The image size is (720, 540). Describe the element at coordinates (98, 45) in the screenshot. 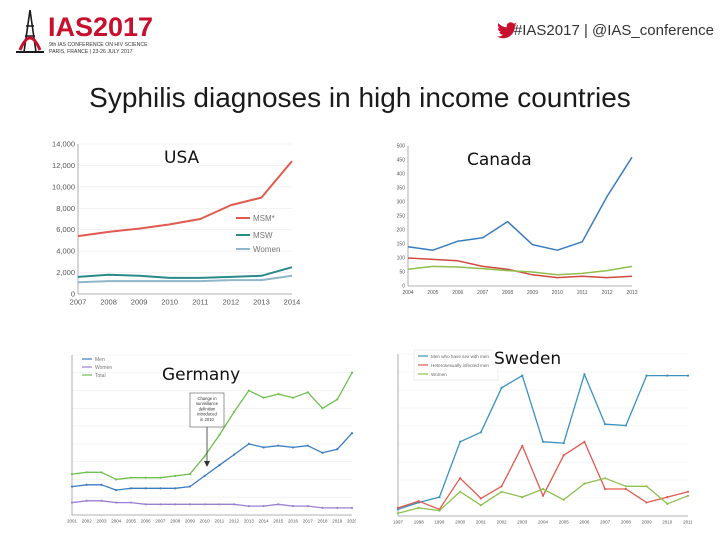

I see `logo-subline: 9th IAS CONFERENCE ON HIV SCIENCE` at that location.